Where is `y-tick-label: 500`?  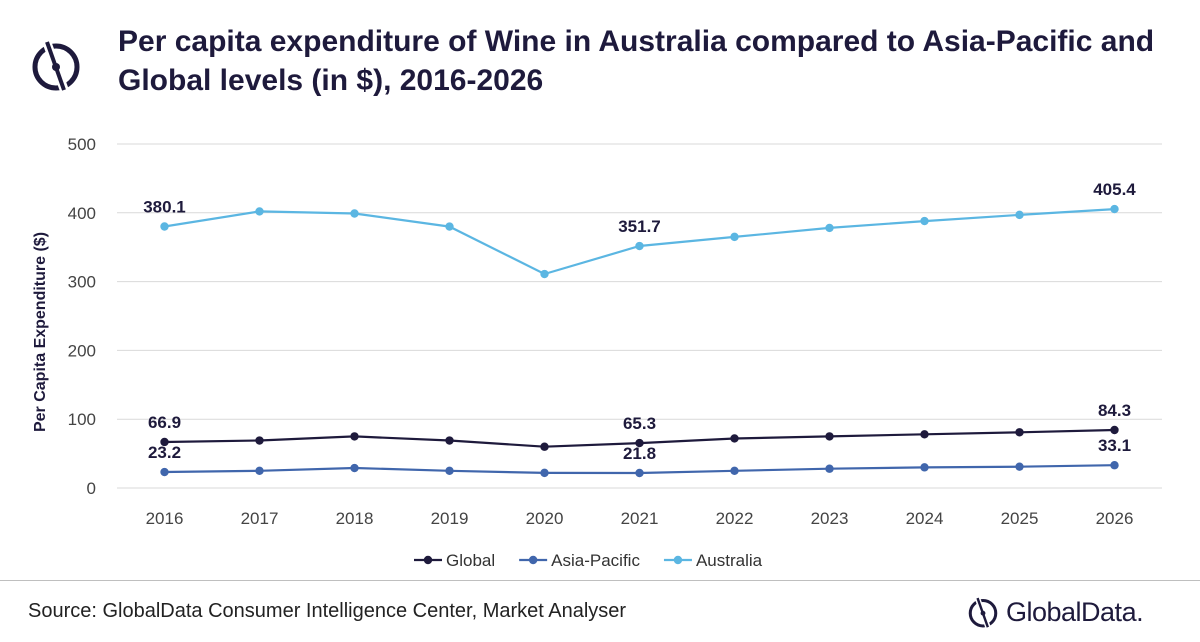
y-tick-label: 500 is located at coordinates (82, 144).